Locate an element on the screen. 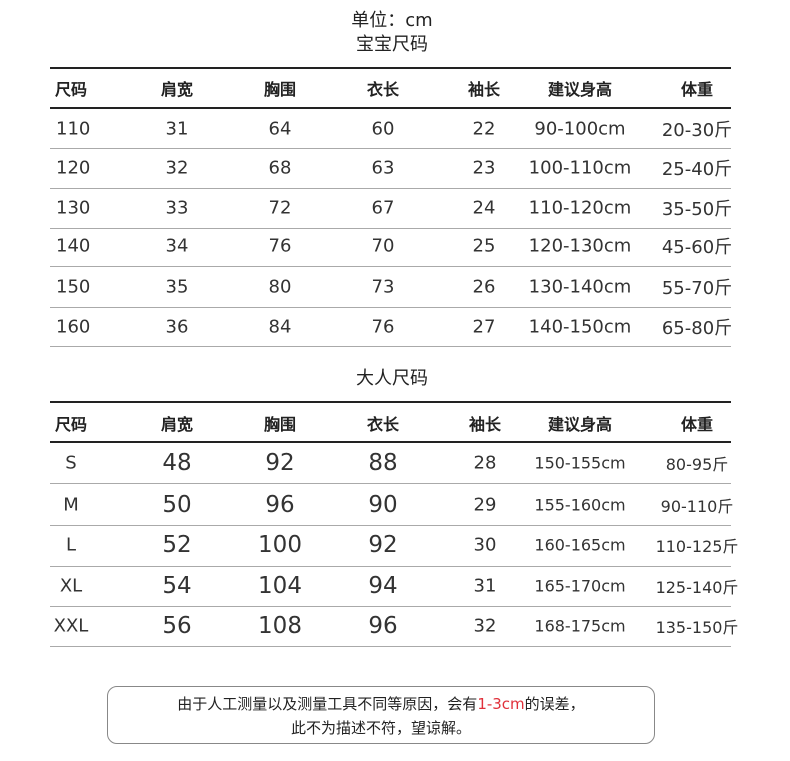  cell-size: 130 is located at coordinates (73, 208).